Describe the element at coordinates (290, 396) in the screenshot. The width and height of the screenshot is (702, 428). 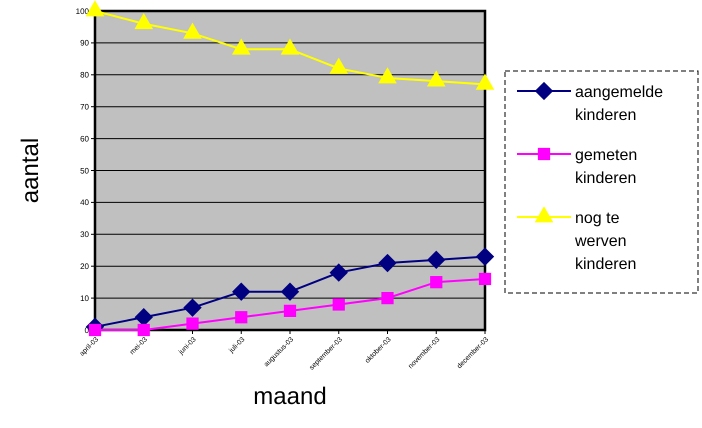
I see `x-axis-title: maand` at that location.